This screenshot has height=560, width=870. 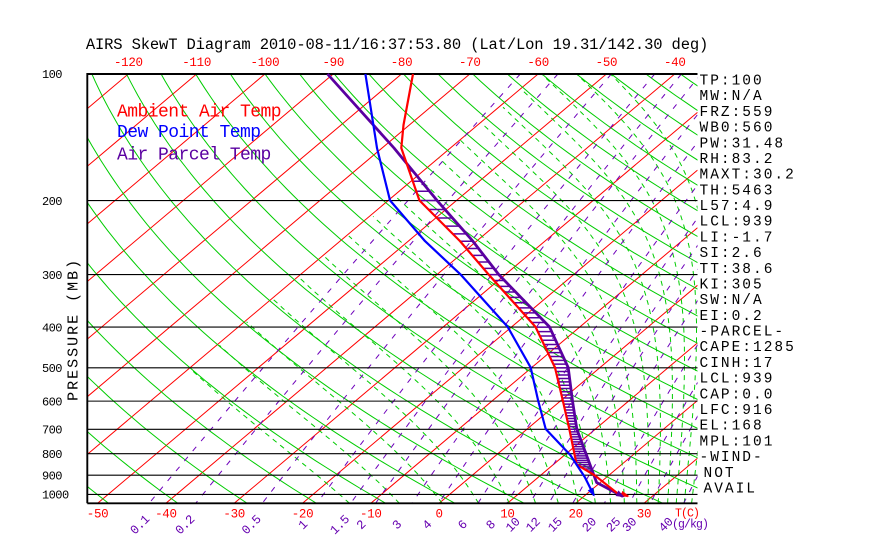 What do you see at coordinates (732, 301) in the screenshot?
I see `svg-text: SW:N/A` at bounding box center [732, 301].